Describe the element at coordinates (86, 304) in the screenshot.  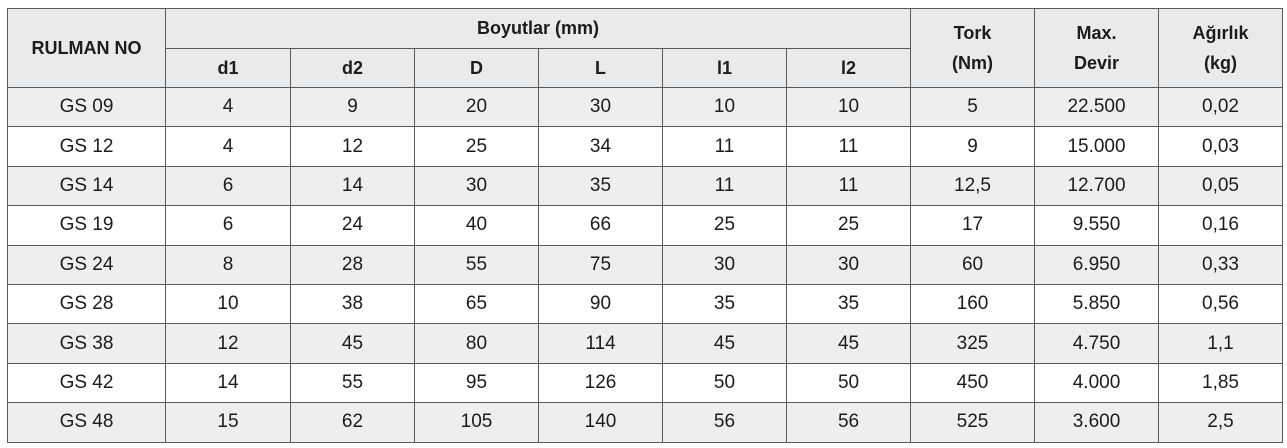
I see `table-cell: GS 28` at that location.